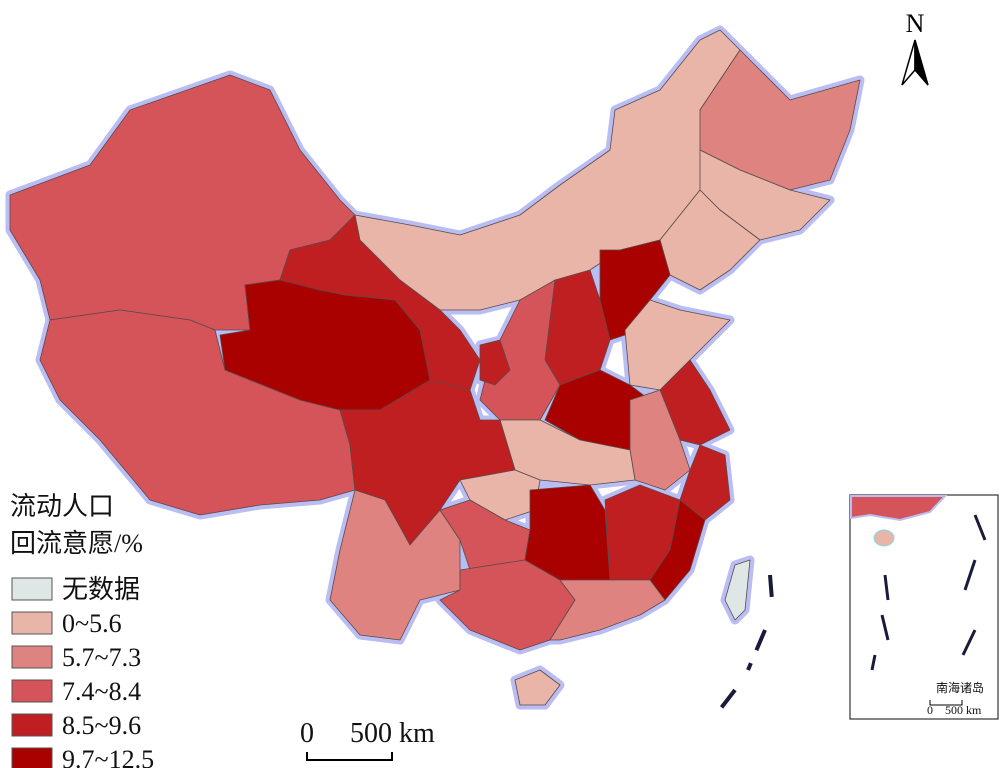 The width and height of the screenshot is (1000, 768). Describe the element at coordinates (62, 506) in the screenshot. I see `legend-title: 流动人口` at that location.